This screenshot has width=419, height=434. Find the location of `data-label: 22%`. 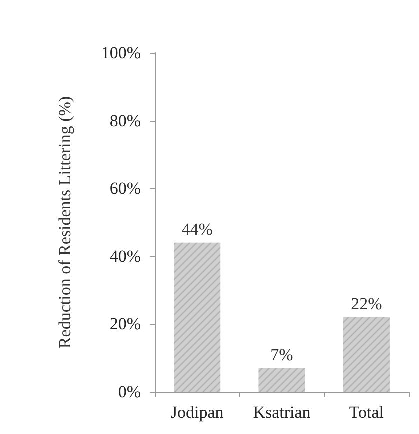

data-label: 22% is located at coordinates (366, 304).